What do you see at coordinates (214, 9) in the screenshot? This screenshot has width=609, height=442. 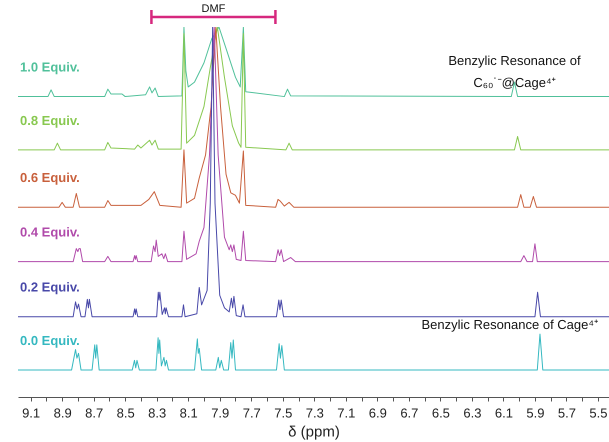 I see `annotation: DMF` at bounding box center [214, 9].